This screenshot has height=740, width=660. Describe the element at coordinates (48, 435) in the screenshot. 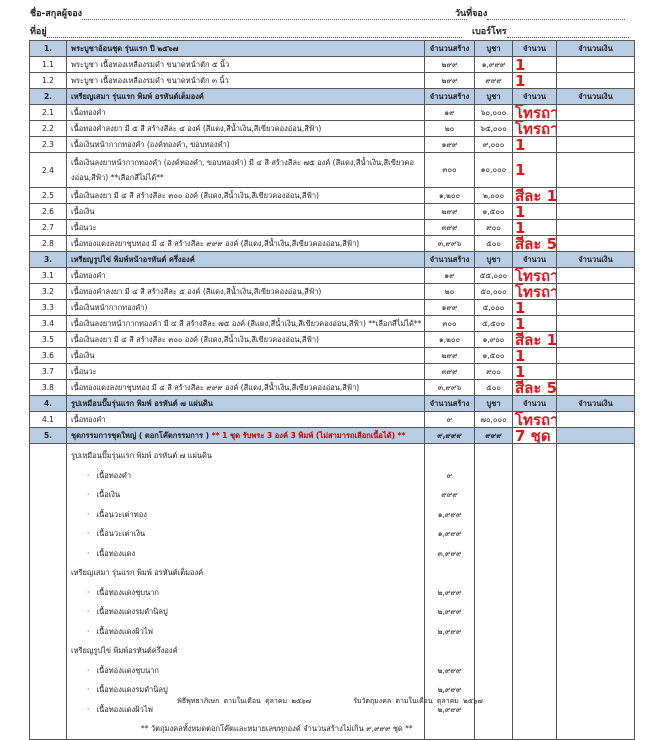

I see `section-number: 5.` at that location.